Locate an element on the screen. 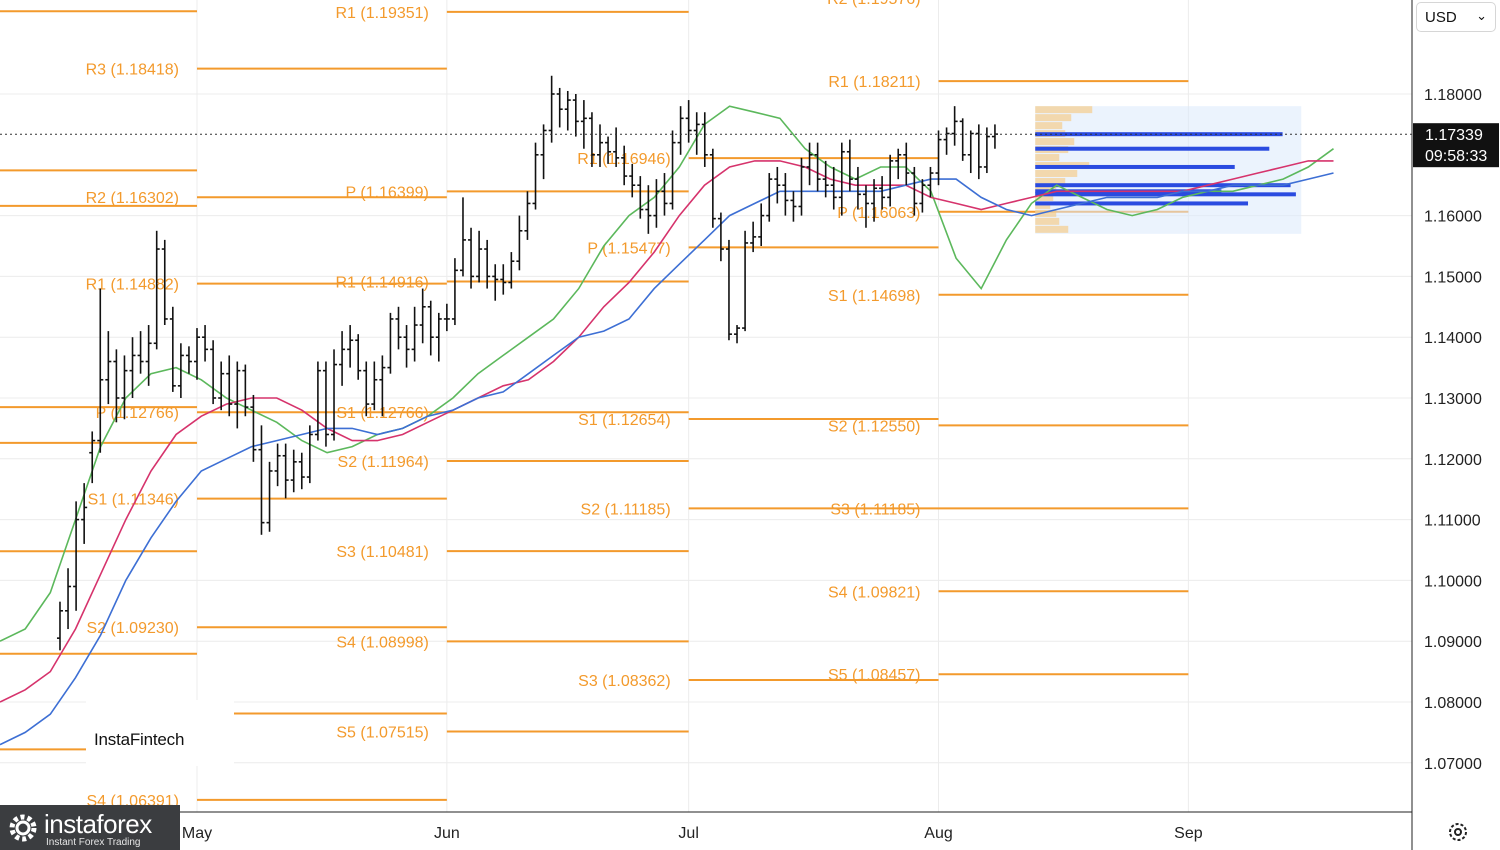 The height and width of the screenshot is (850, 1500). price-tick-2: 1.15000 is located at coordinates (1453, 277).